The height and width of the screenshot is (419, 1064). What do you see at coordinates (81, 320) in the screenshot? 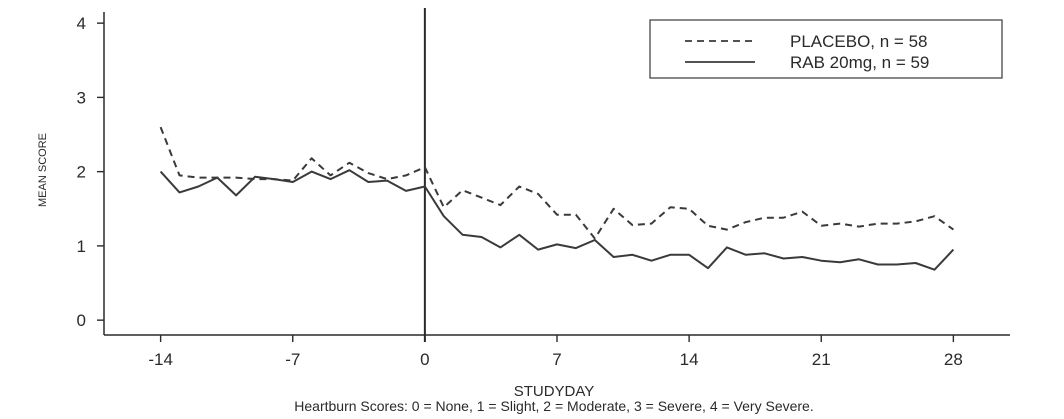
I see `y-tick-label: 0` at bounding box center [81, 320].